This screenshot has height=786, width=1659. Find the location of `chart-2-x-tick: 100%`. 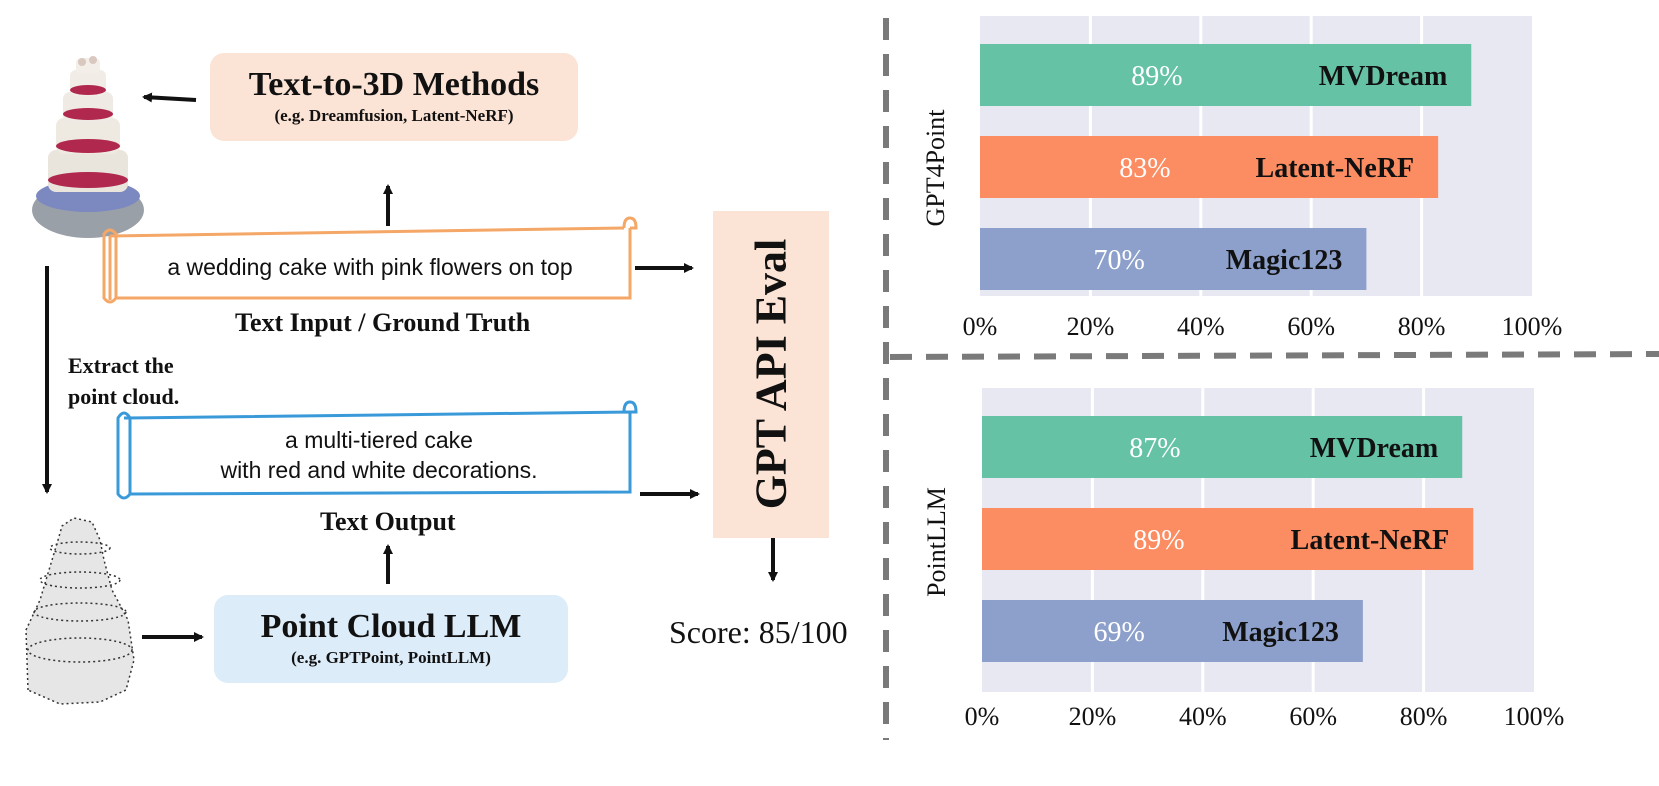

chart-2-x-tick: 100% is located at coordinates (1534, 716).